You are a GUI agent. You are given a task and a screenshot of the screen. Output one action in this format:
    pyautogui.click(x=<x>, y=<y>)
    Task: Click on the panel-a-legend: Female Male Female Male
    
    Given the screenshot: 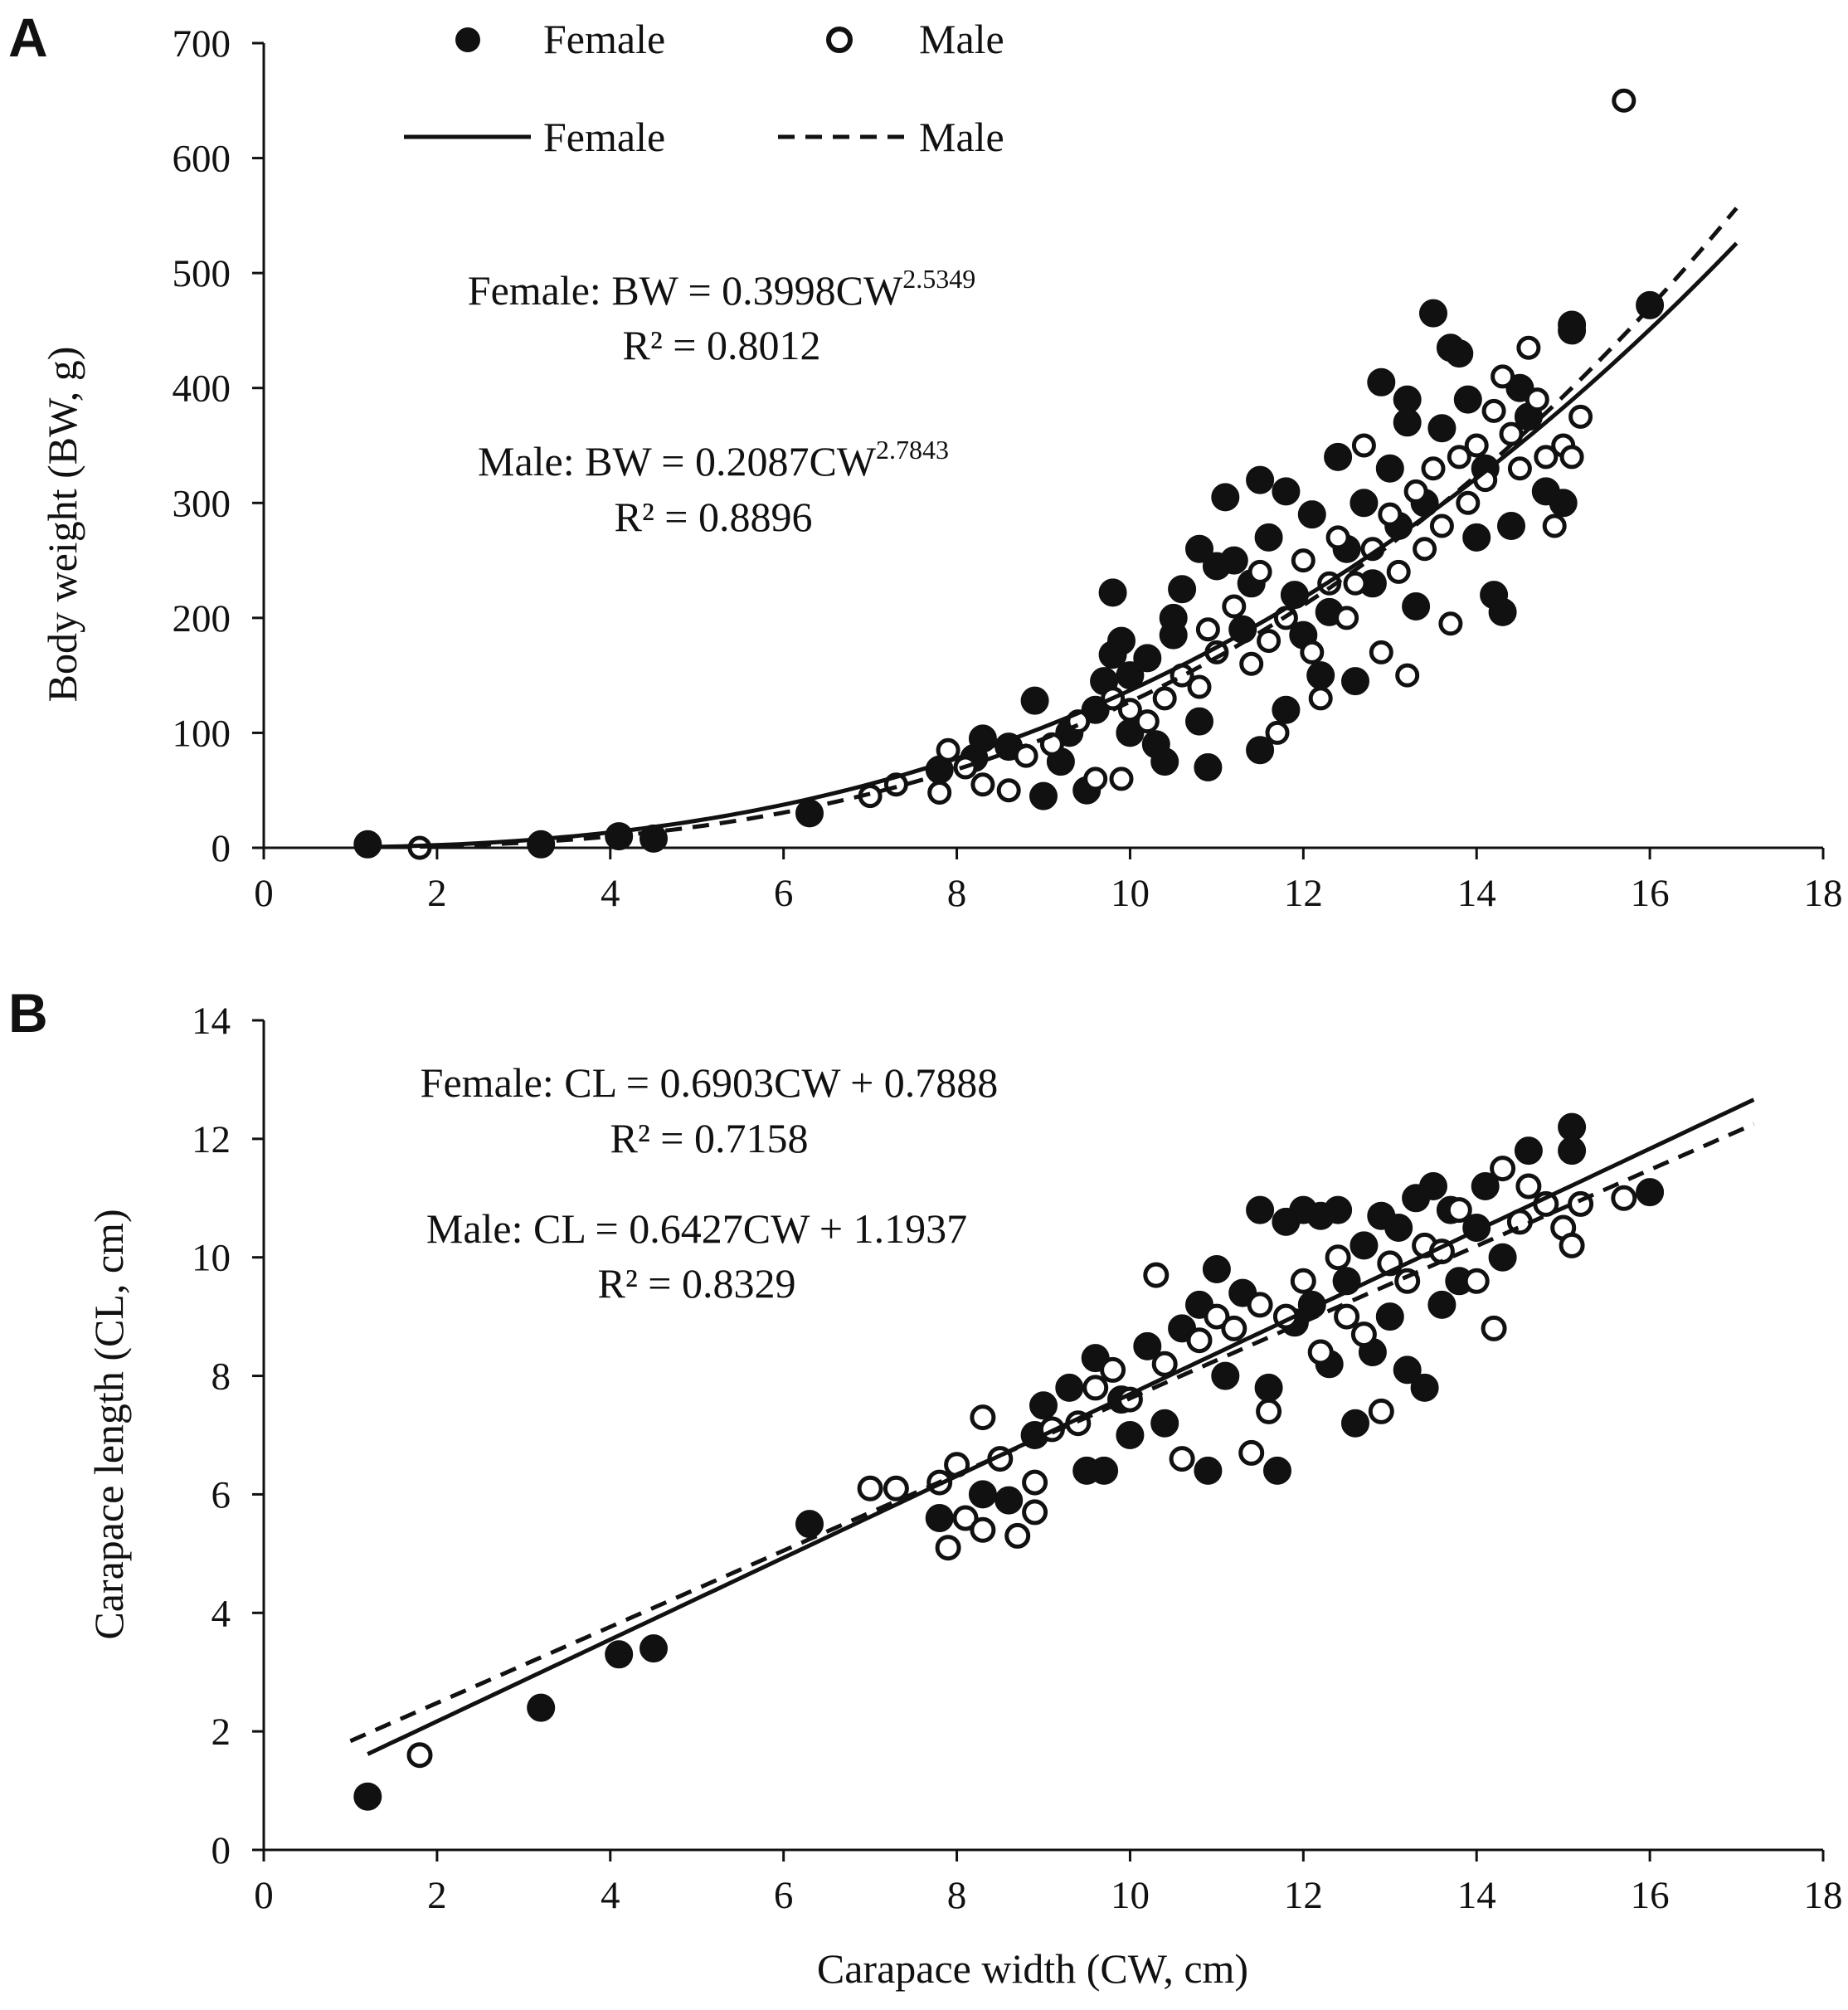 What is the action you would take?
    pyautogui.click(x=704, y=88)
    